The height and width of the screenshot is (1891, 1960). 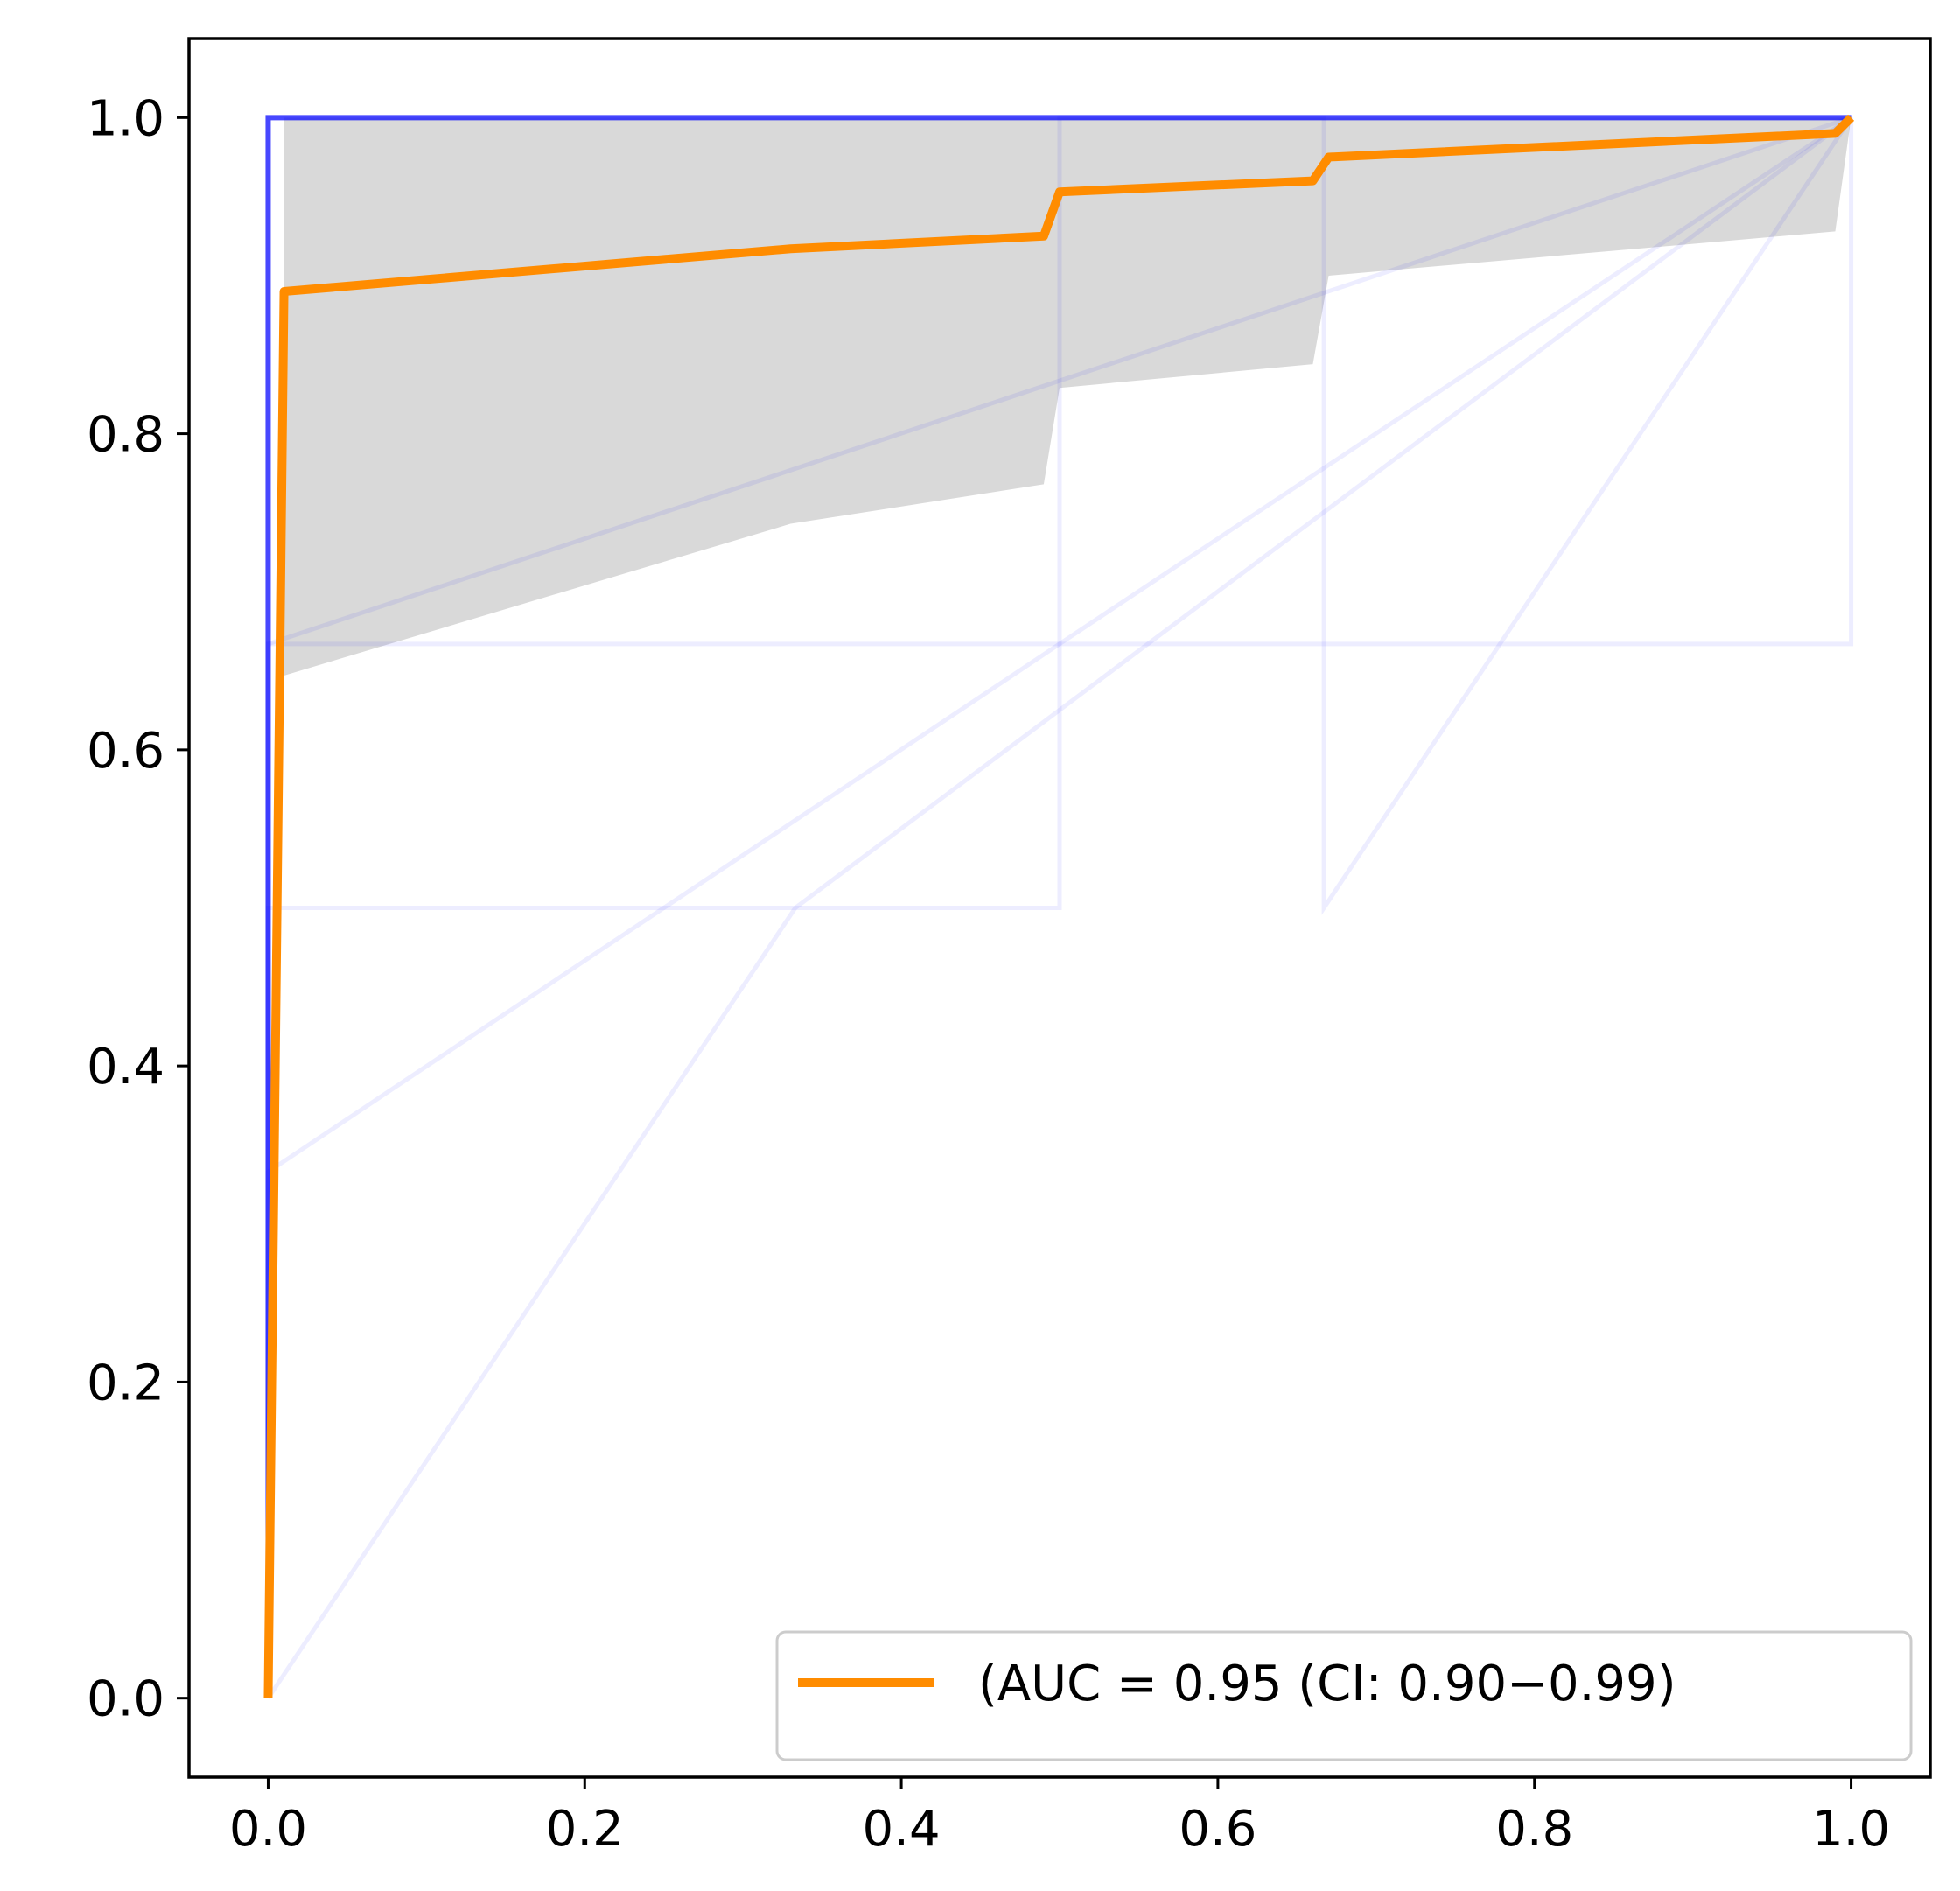 I want to click on y-tick-label: 0.8, so click(x=125, y=435).